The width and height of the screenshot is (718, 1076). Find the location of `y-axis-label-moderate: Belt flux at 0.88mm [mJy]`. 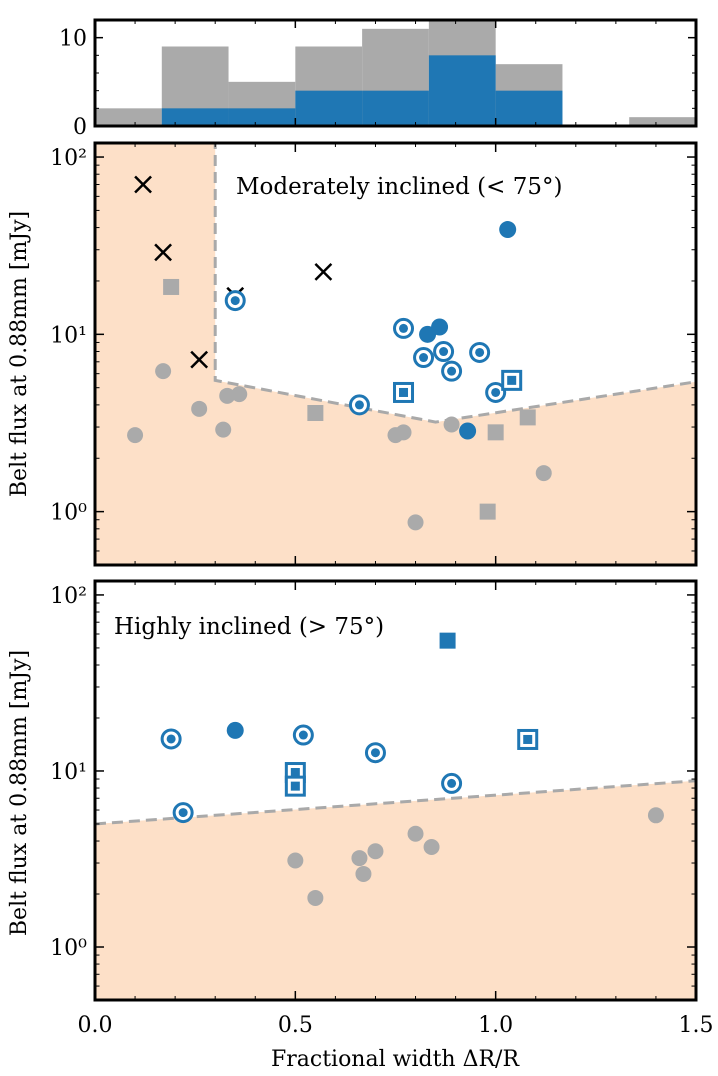

y-axis-label-moderate: Belt flux at 0.88mm [mJy] is located at coordinates (19, 354).